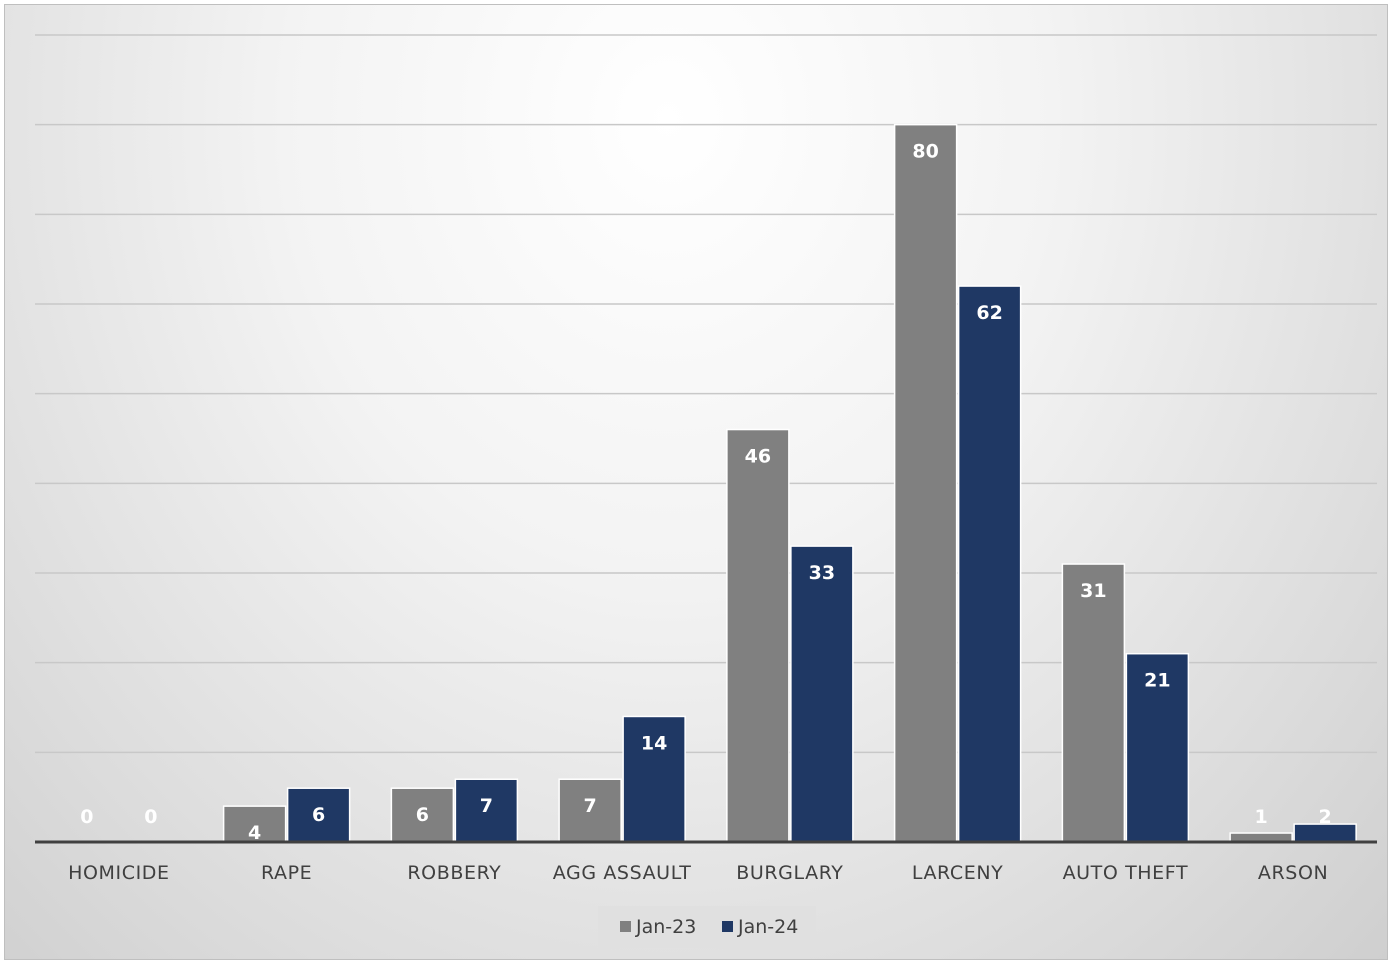 The height and width of the screenshot is (960, 1388). I want to click on data-label: 31, so click(1093, 591).